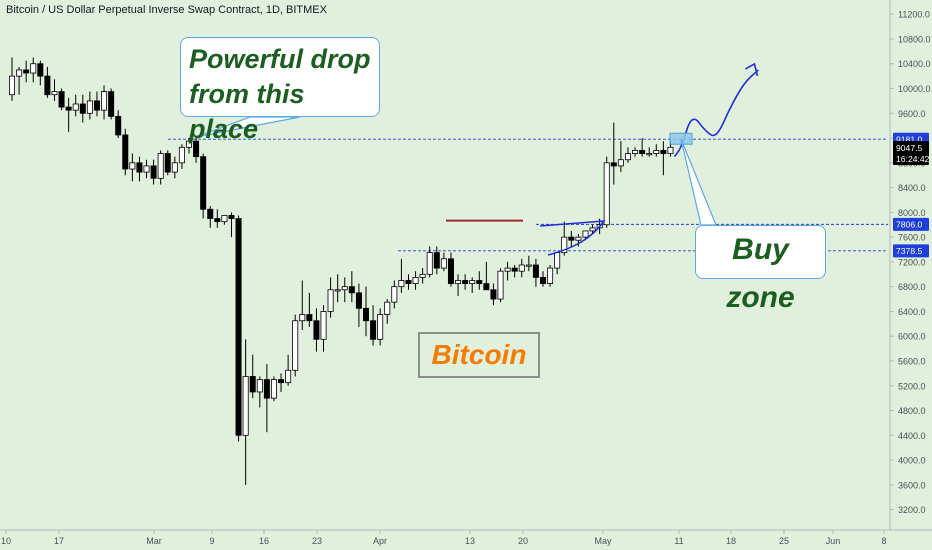  I want to click on drop-callout-pointer, so click(248, 127).